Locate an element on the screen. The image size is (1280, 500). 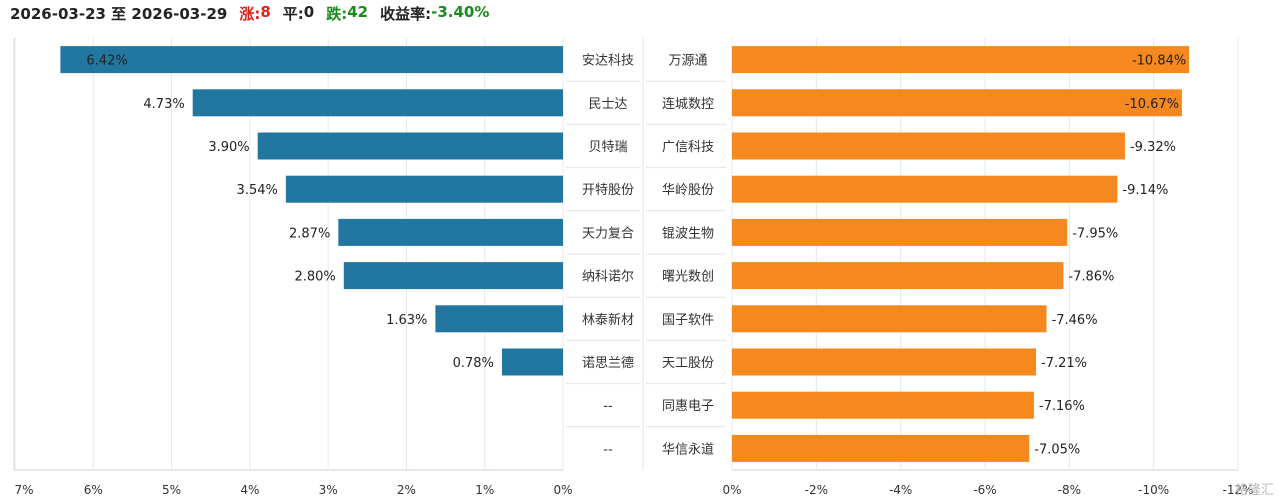
gainer-name-label: 开特股份 is located at coordinates (608, 190).